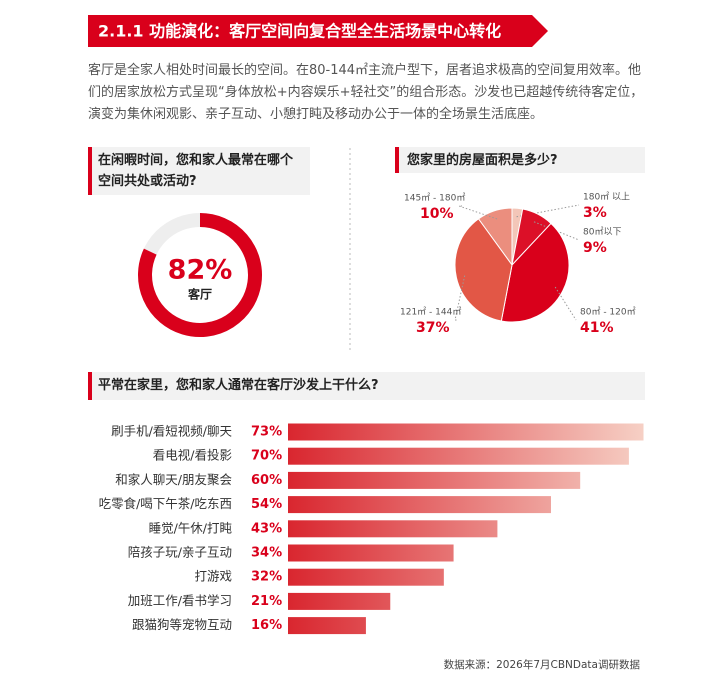 The width and height of the screenshot is (714, 680). I want to click on bar-label: 跟猫狗等宠物互动, so click(182, 624).